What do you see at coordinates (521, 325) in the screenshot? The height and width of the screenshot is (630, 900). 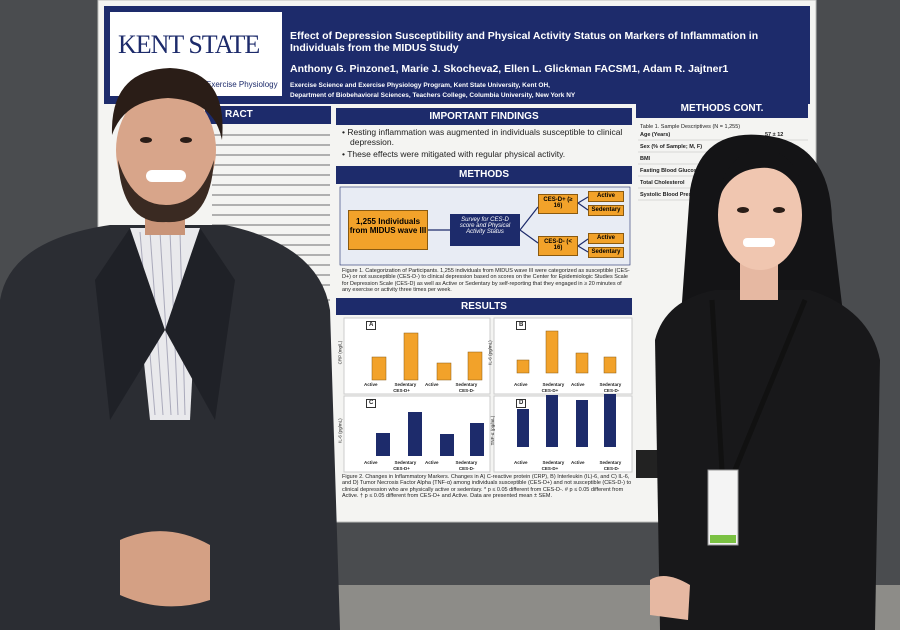 I see `panel-letter: B` at bounding box center [521, 325].